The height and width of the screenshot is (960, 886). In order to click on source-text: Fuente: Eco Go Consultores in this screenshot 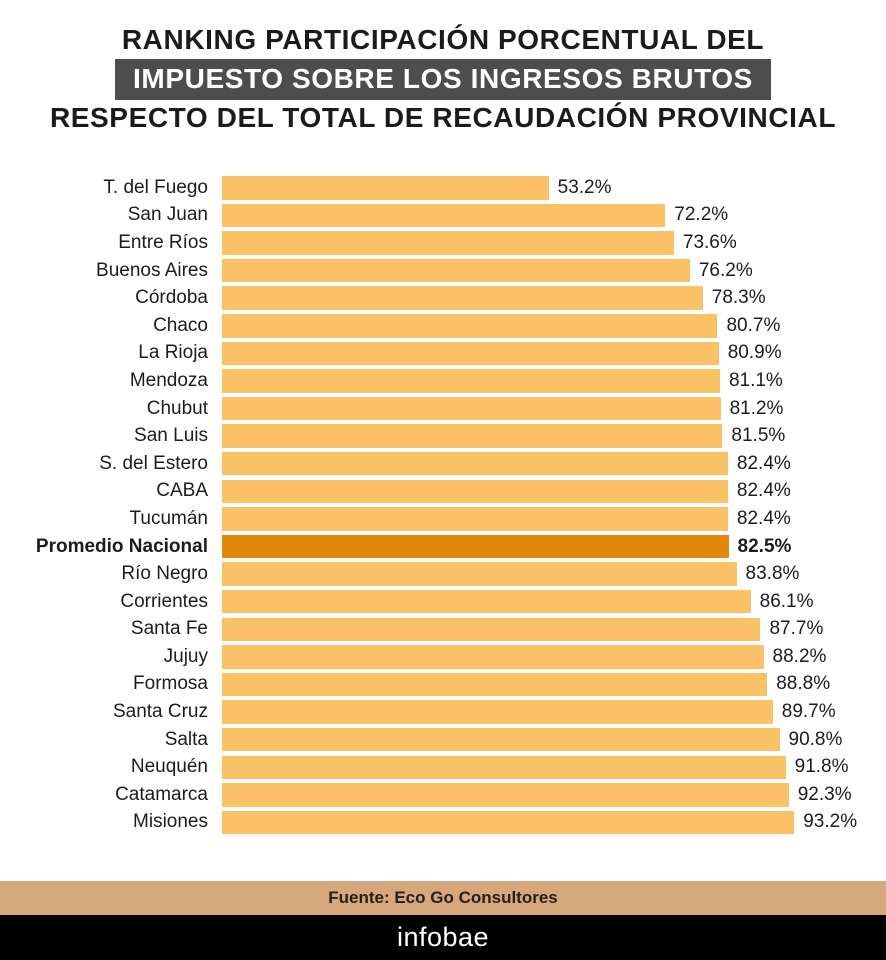, I will do `click(443, 897)`.